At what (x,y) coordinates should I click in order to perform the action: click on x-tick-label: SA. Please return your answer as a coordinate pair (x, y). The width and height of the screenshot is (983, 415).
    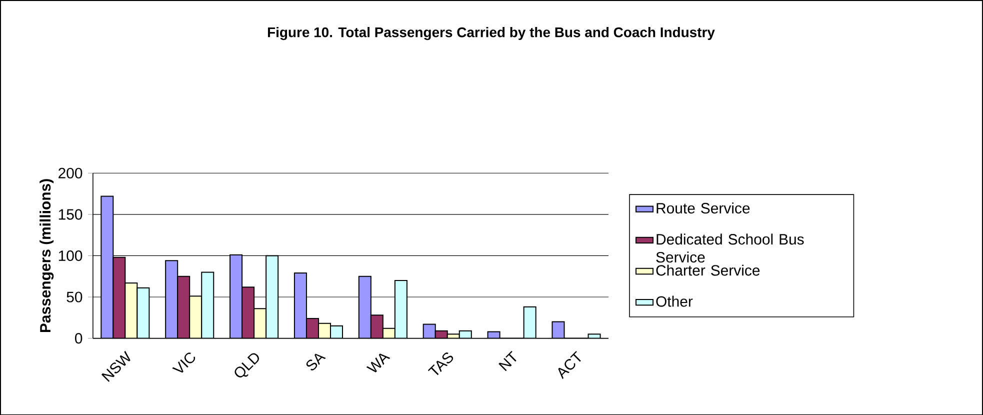
    Looking at the image, I should click on (316, 361).